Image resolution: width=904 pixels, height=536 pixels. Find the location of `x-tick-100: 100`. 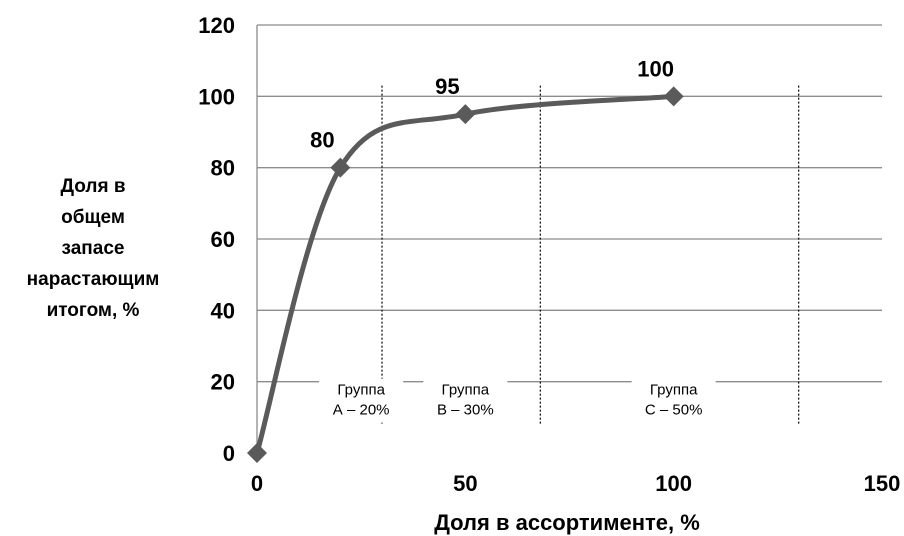

x-tick-100: 100 is located at coordinates (673, 483).